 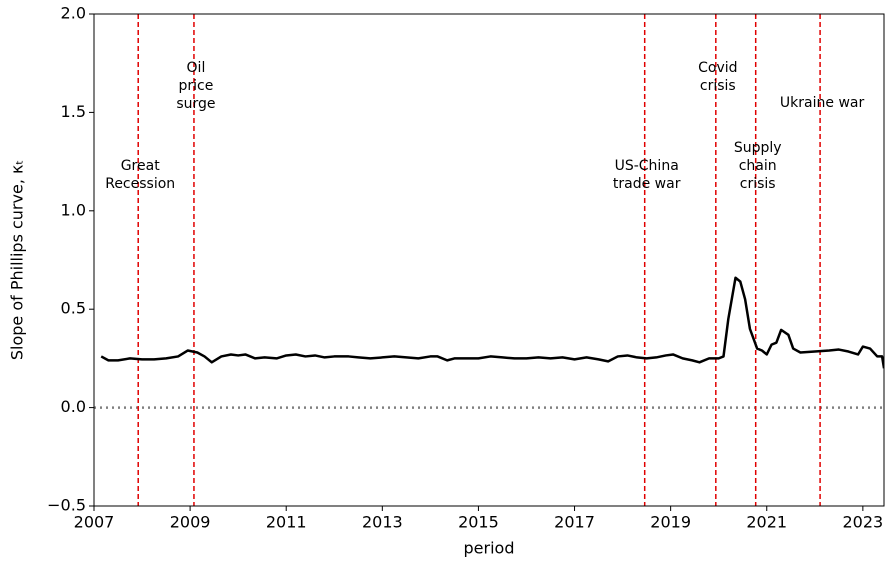 I want to click on x-tick-label: 2017, so click(x=574, y=522).